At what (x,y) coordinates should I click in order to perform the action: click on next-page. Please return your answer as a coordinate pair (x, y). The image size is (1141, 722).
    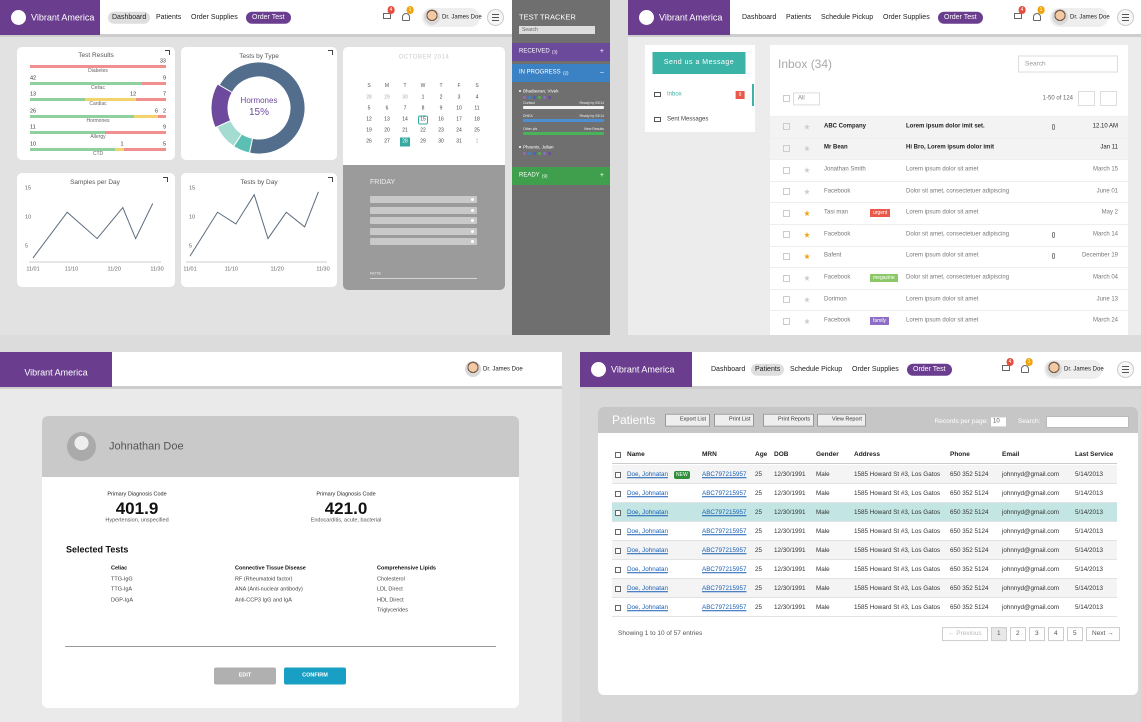
    Looking at the image, I should click on (1108, 98).